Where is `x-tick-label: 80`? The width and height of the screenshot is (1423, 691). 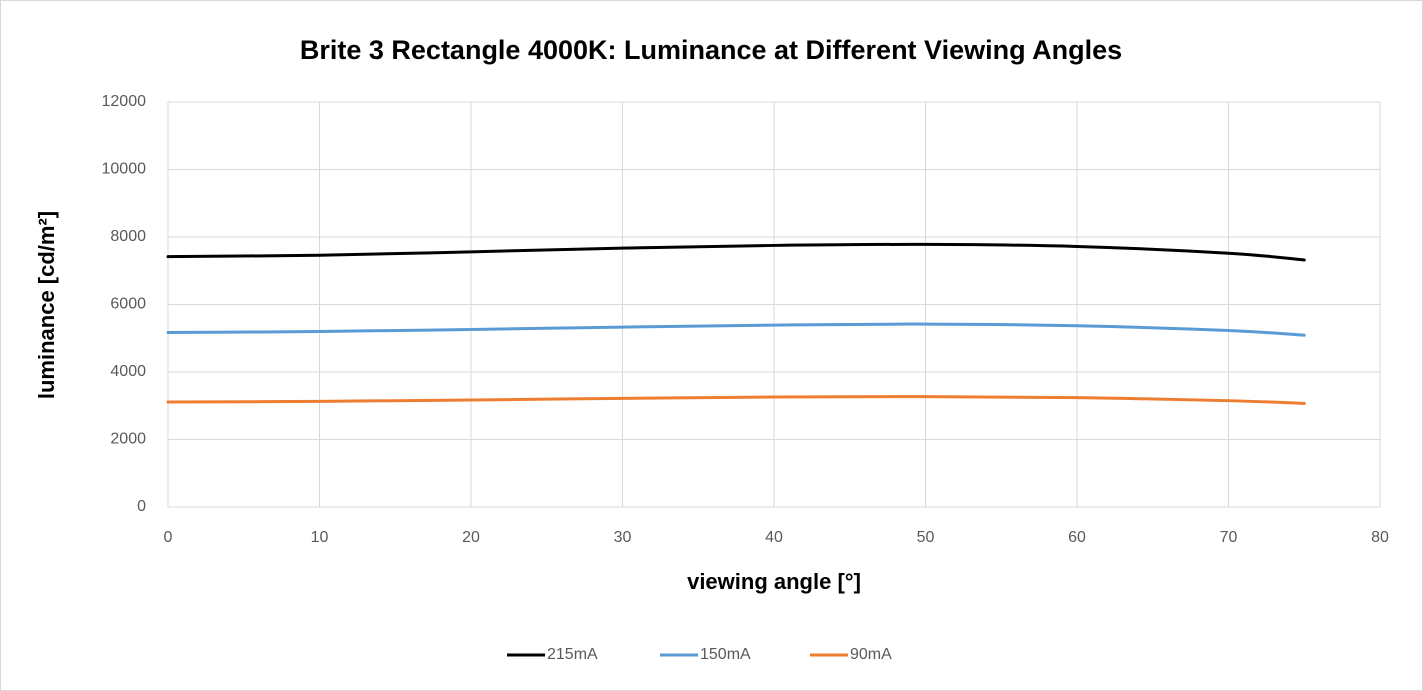 x-tick-label: 80 is located at coordinates (1380, 537).